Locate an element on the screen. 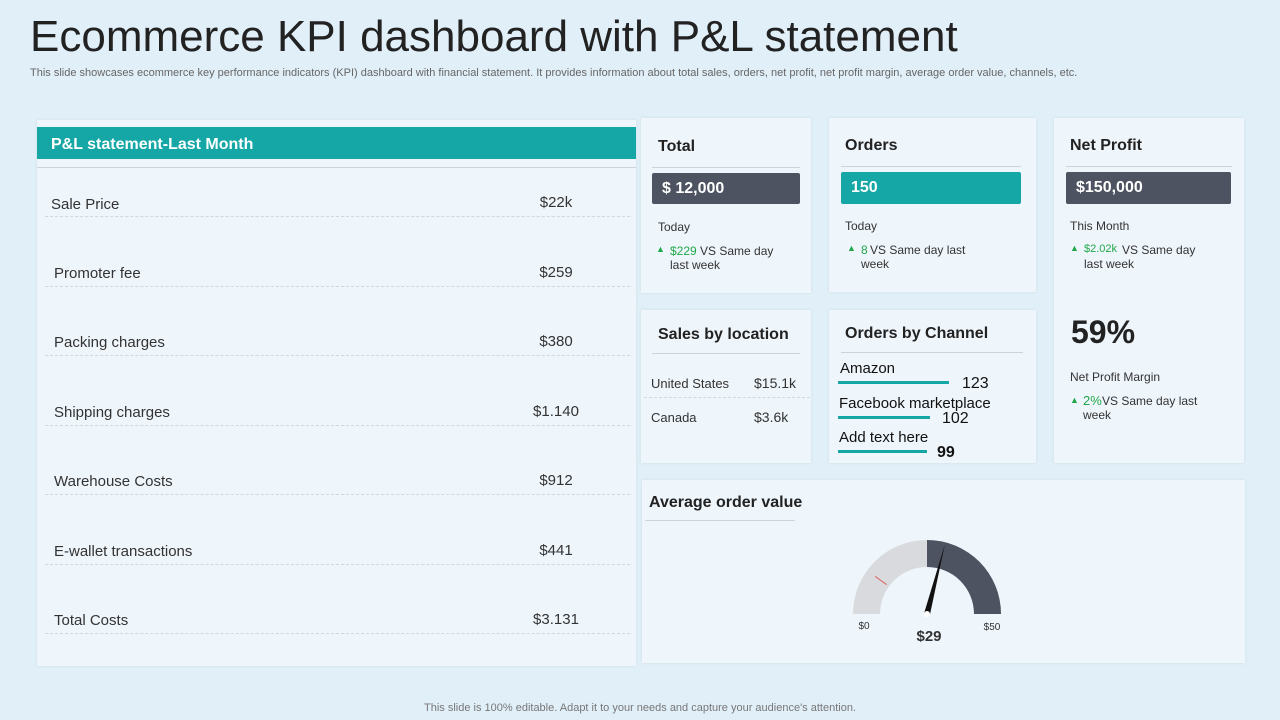  total-value: $ 12,000 is located at coordinates (726, 188).